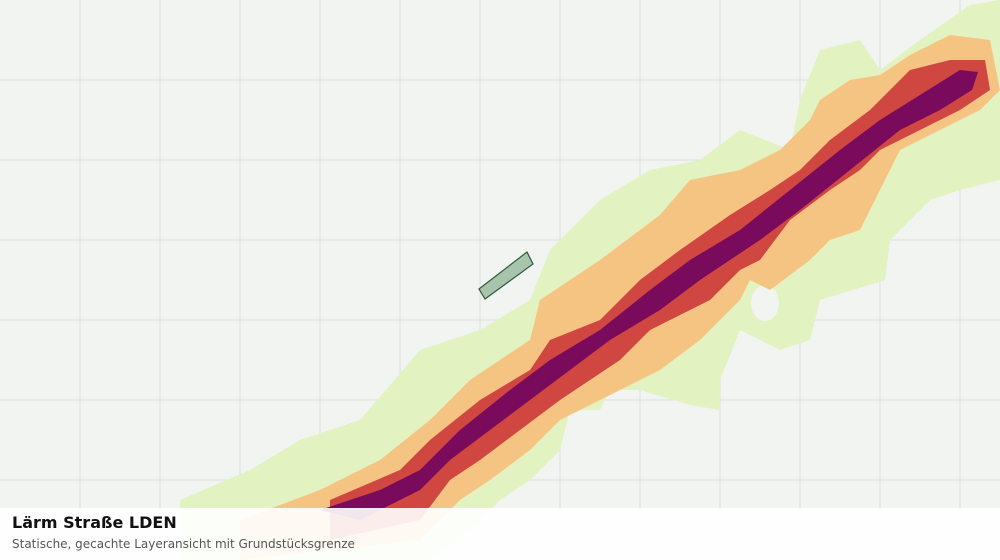 The height and width of the screenshot is (560, 1000). What do you see at coordinates (765, 303) in the screenshot?
I see `map-gap` at bounding box center [765, 303].